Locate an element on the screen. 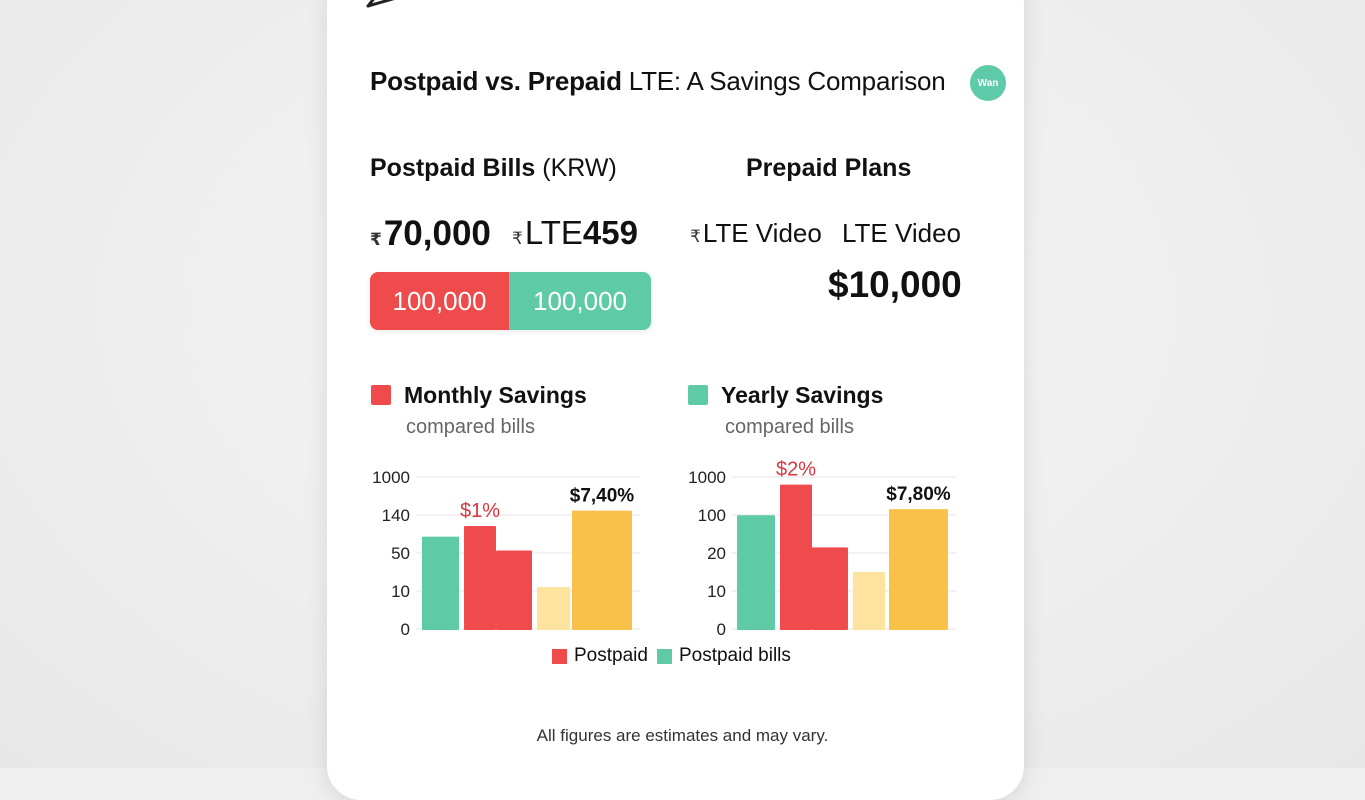 This screenshot has height=800, width=1365. legend-label-postpaid: Postpaid is located at coordinates (611, 655).